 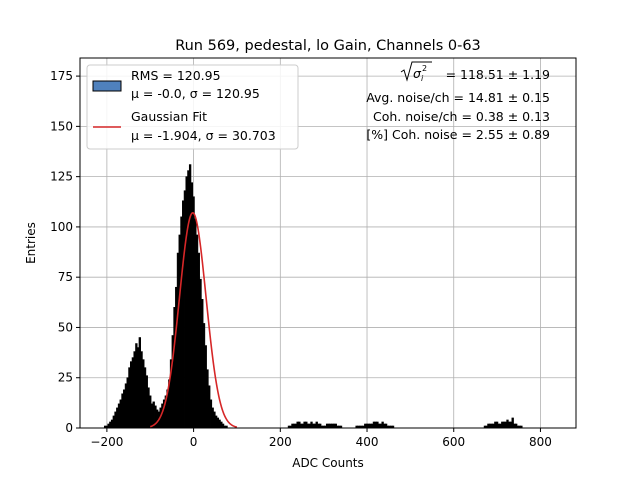 What do you see at coordinates (328, 463) in the screenshot?
I see `x-axis-label: ADC Counts` at bounding box center [328, 463].